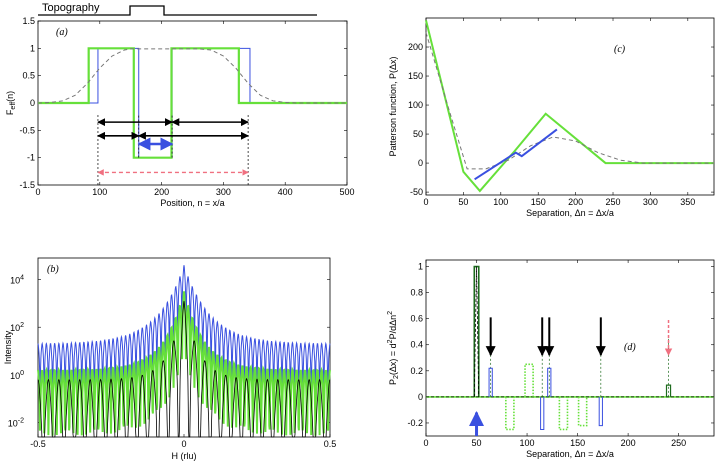 The image size is (720, 464). I want to click on topography-label: Topography, so click(71, 8).